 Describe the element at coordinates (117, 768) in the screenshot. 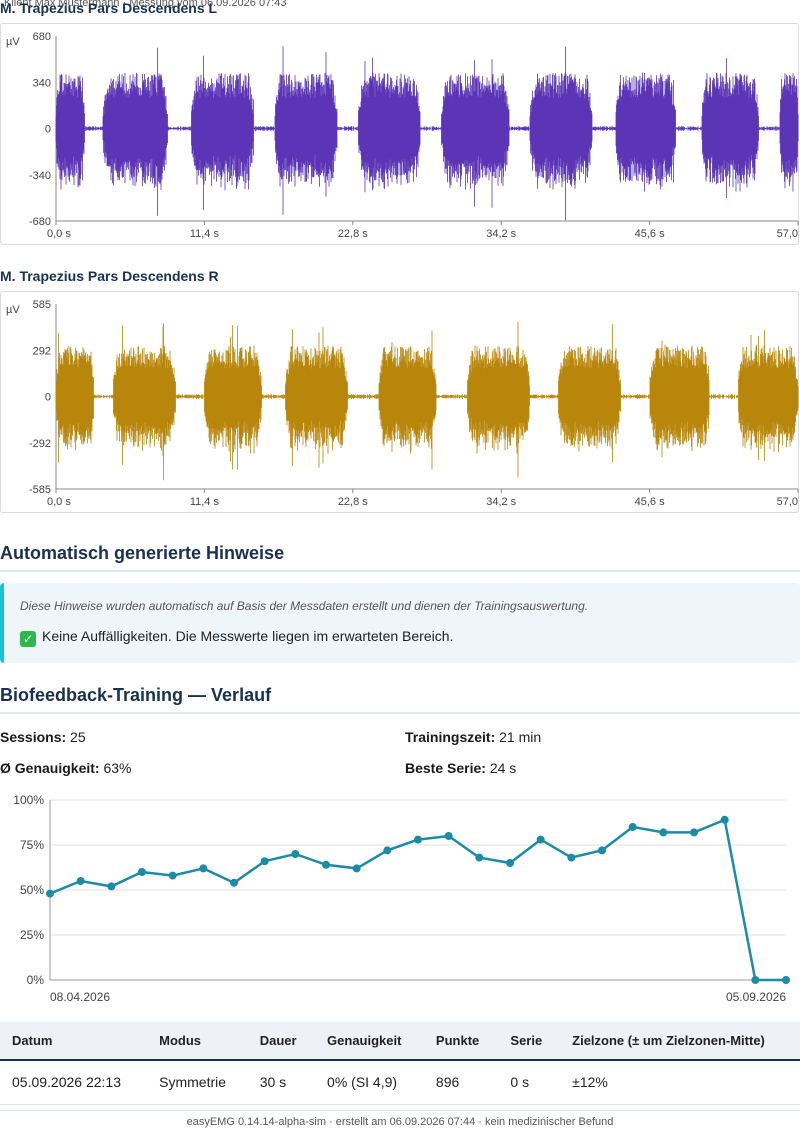

I see `stat-accuracy-value: 63%` at that location.